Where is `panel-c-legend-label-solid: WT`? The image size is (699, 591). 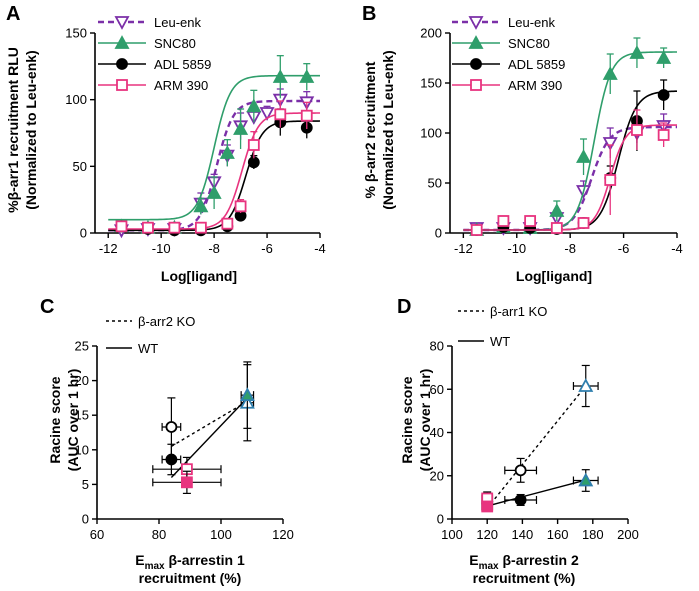 panel-c-legend-label-solid: WT is located at coordinates (148, 348).